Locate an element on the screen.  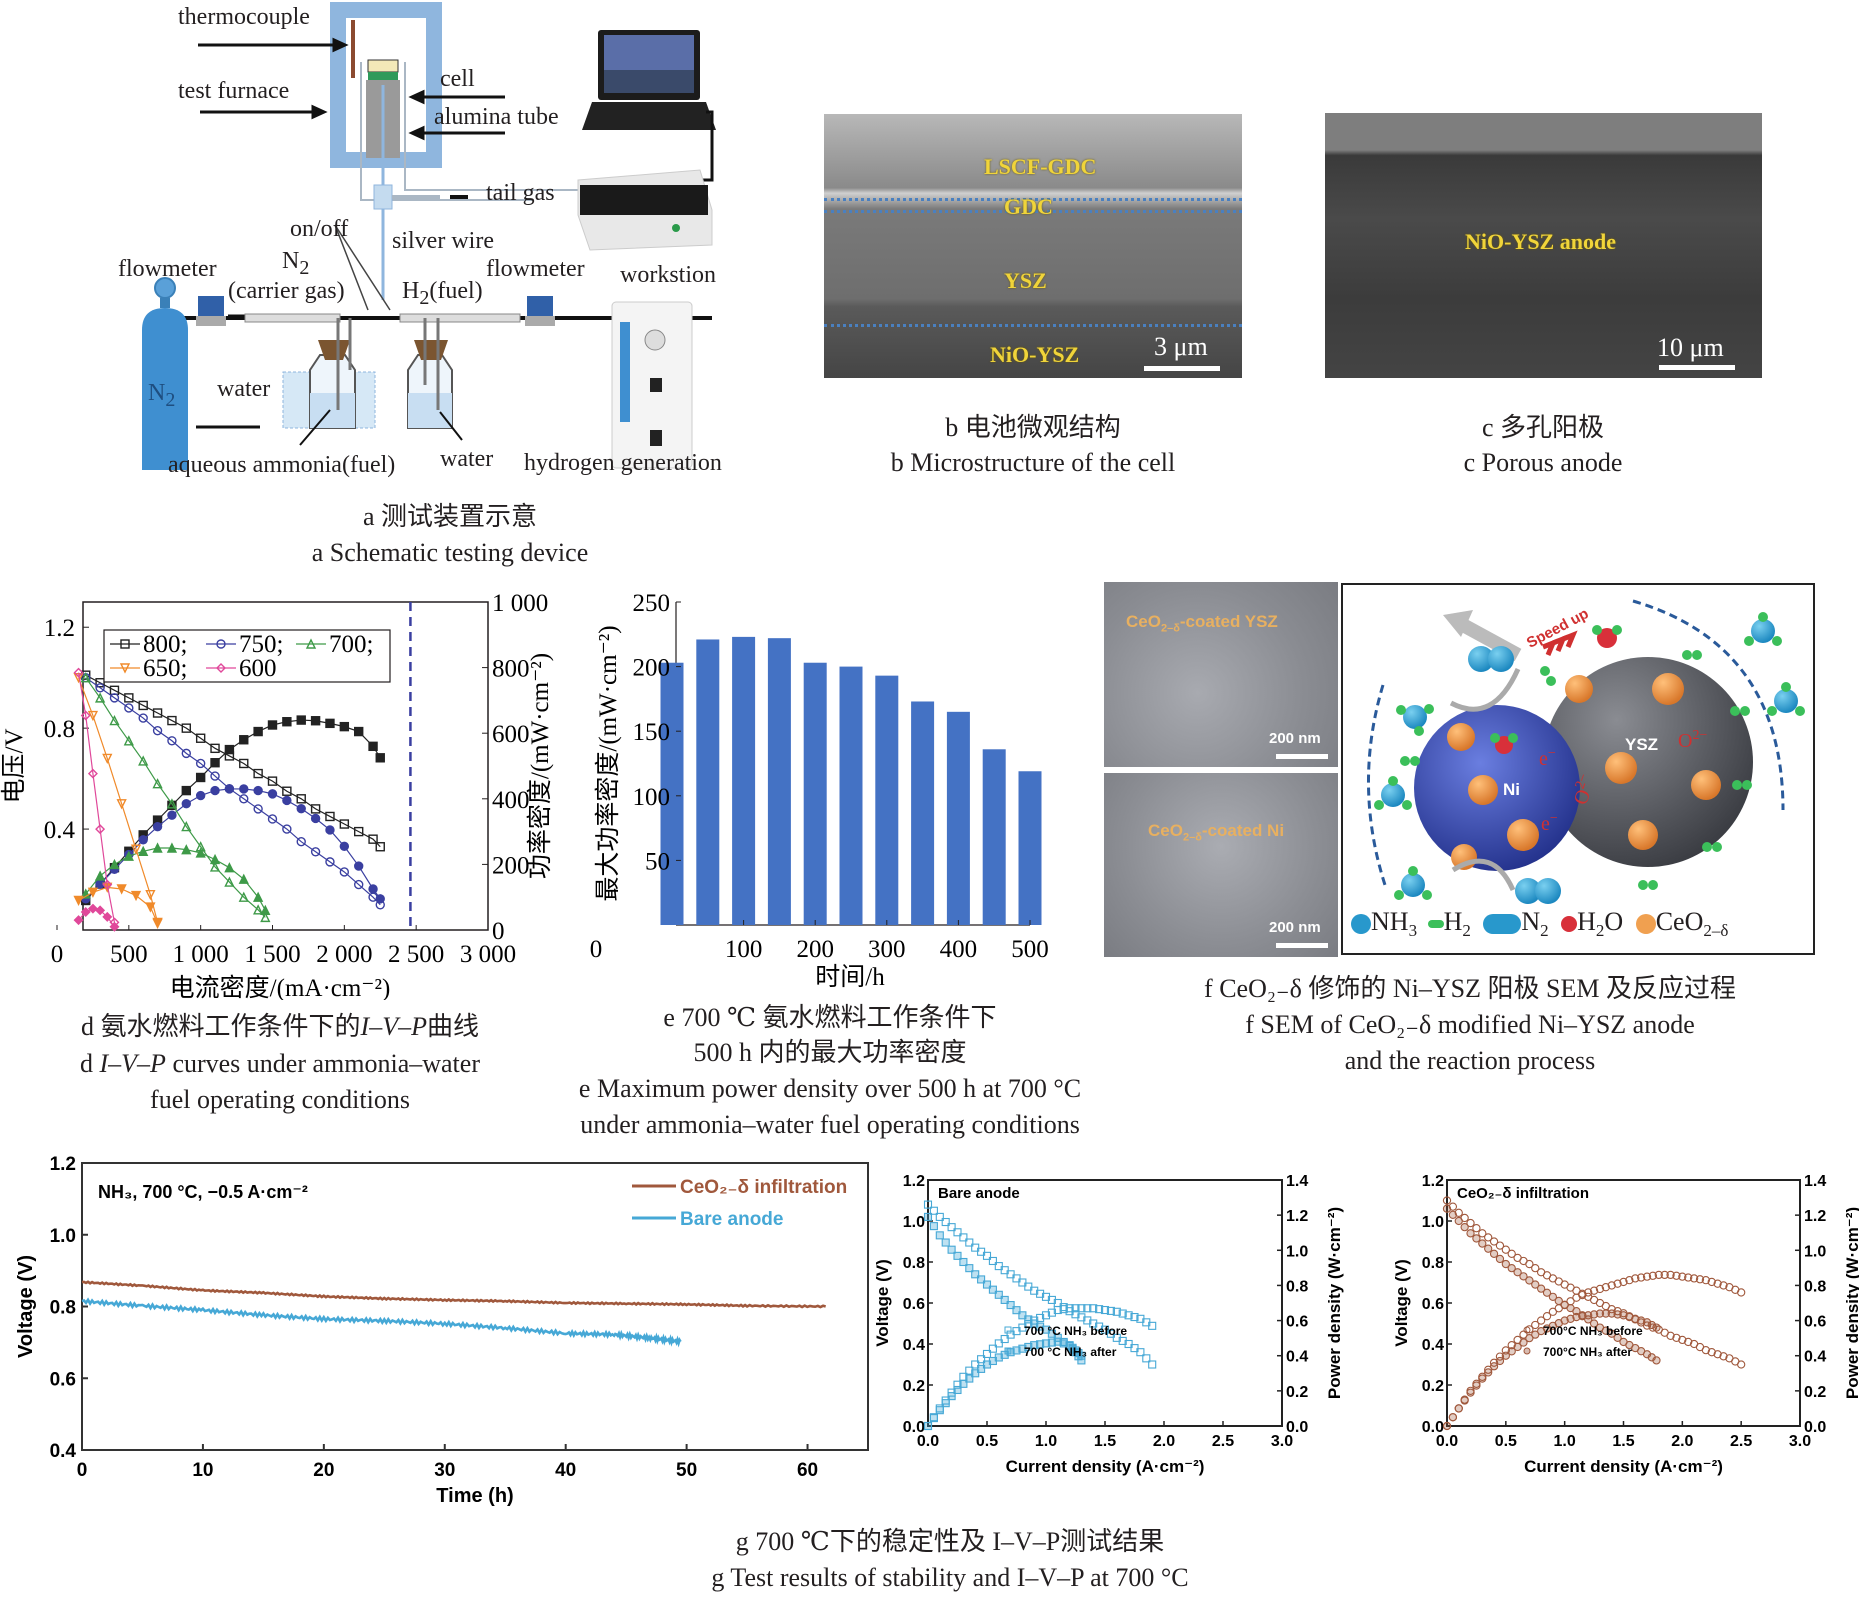
series-line-600-voltage is located at coordinates (96, 797).